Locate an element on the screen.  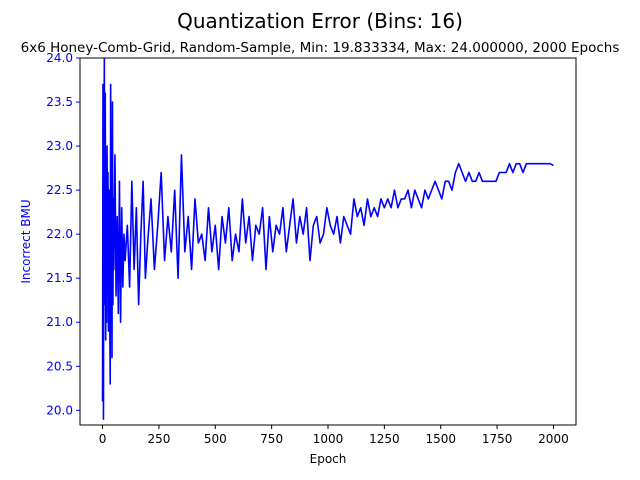
x-tick-label: 0 is located at coordinates (103, 439).